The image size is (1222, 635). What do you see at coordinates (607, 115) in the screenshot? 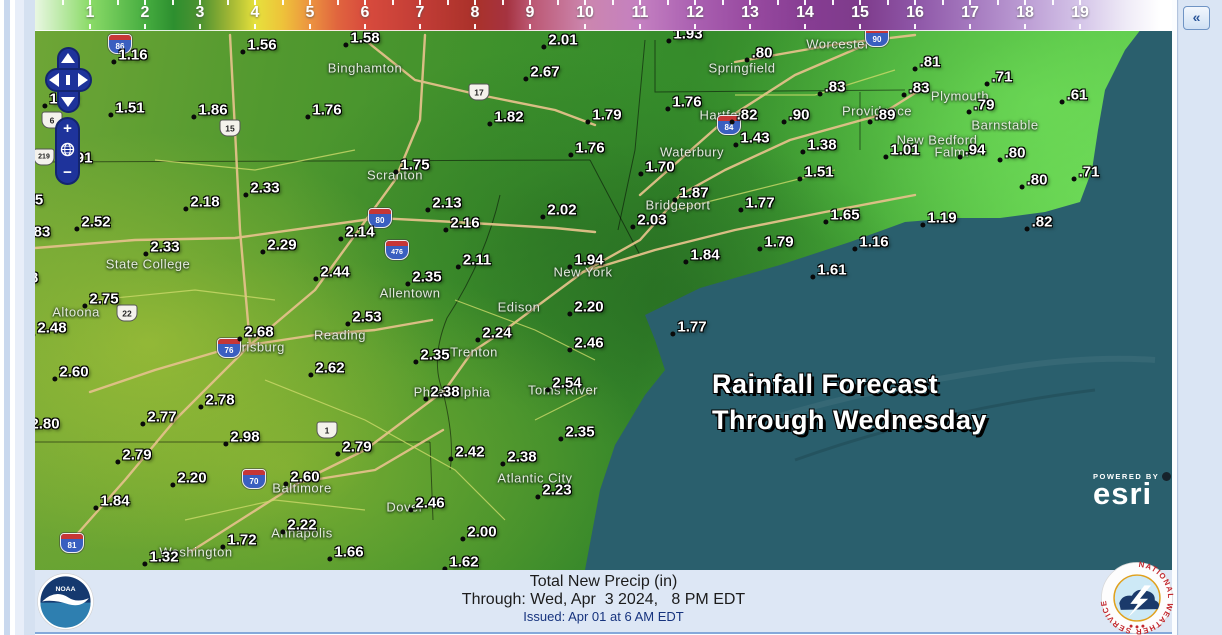
I see `station-value-text: 1.79` at bounding box center [607, 115].